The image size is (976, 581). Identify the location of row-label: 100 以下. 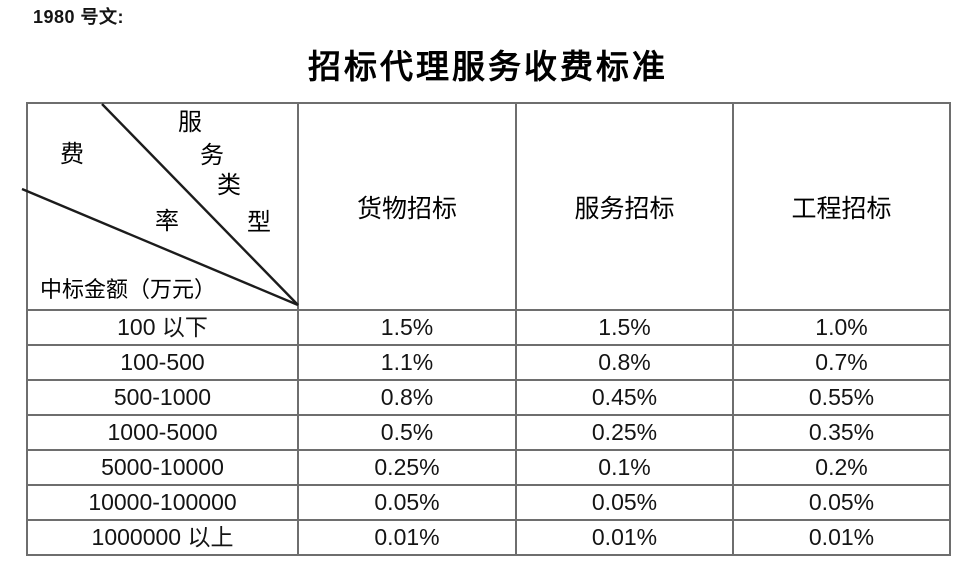
(162, 327).